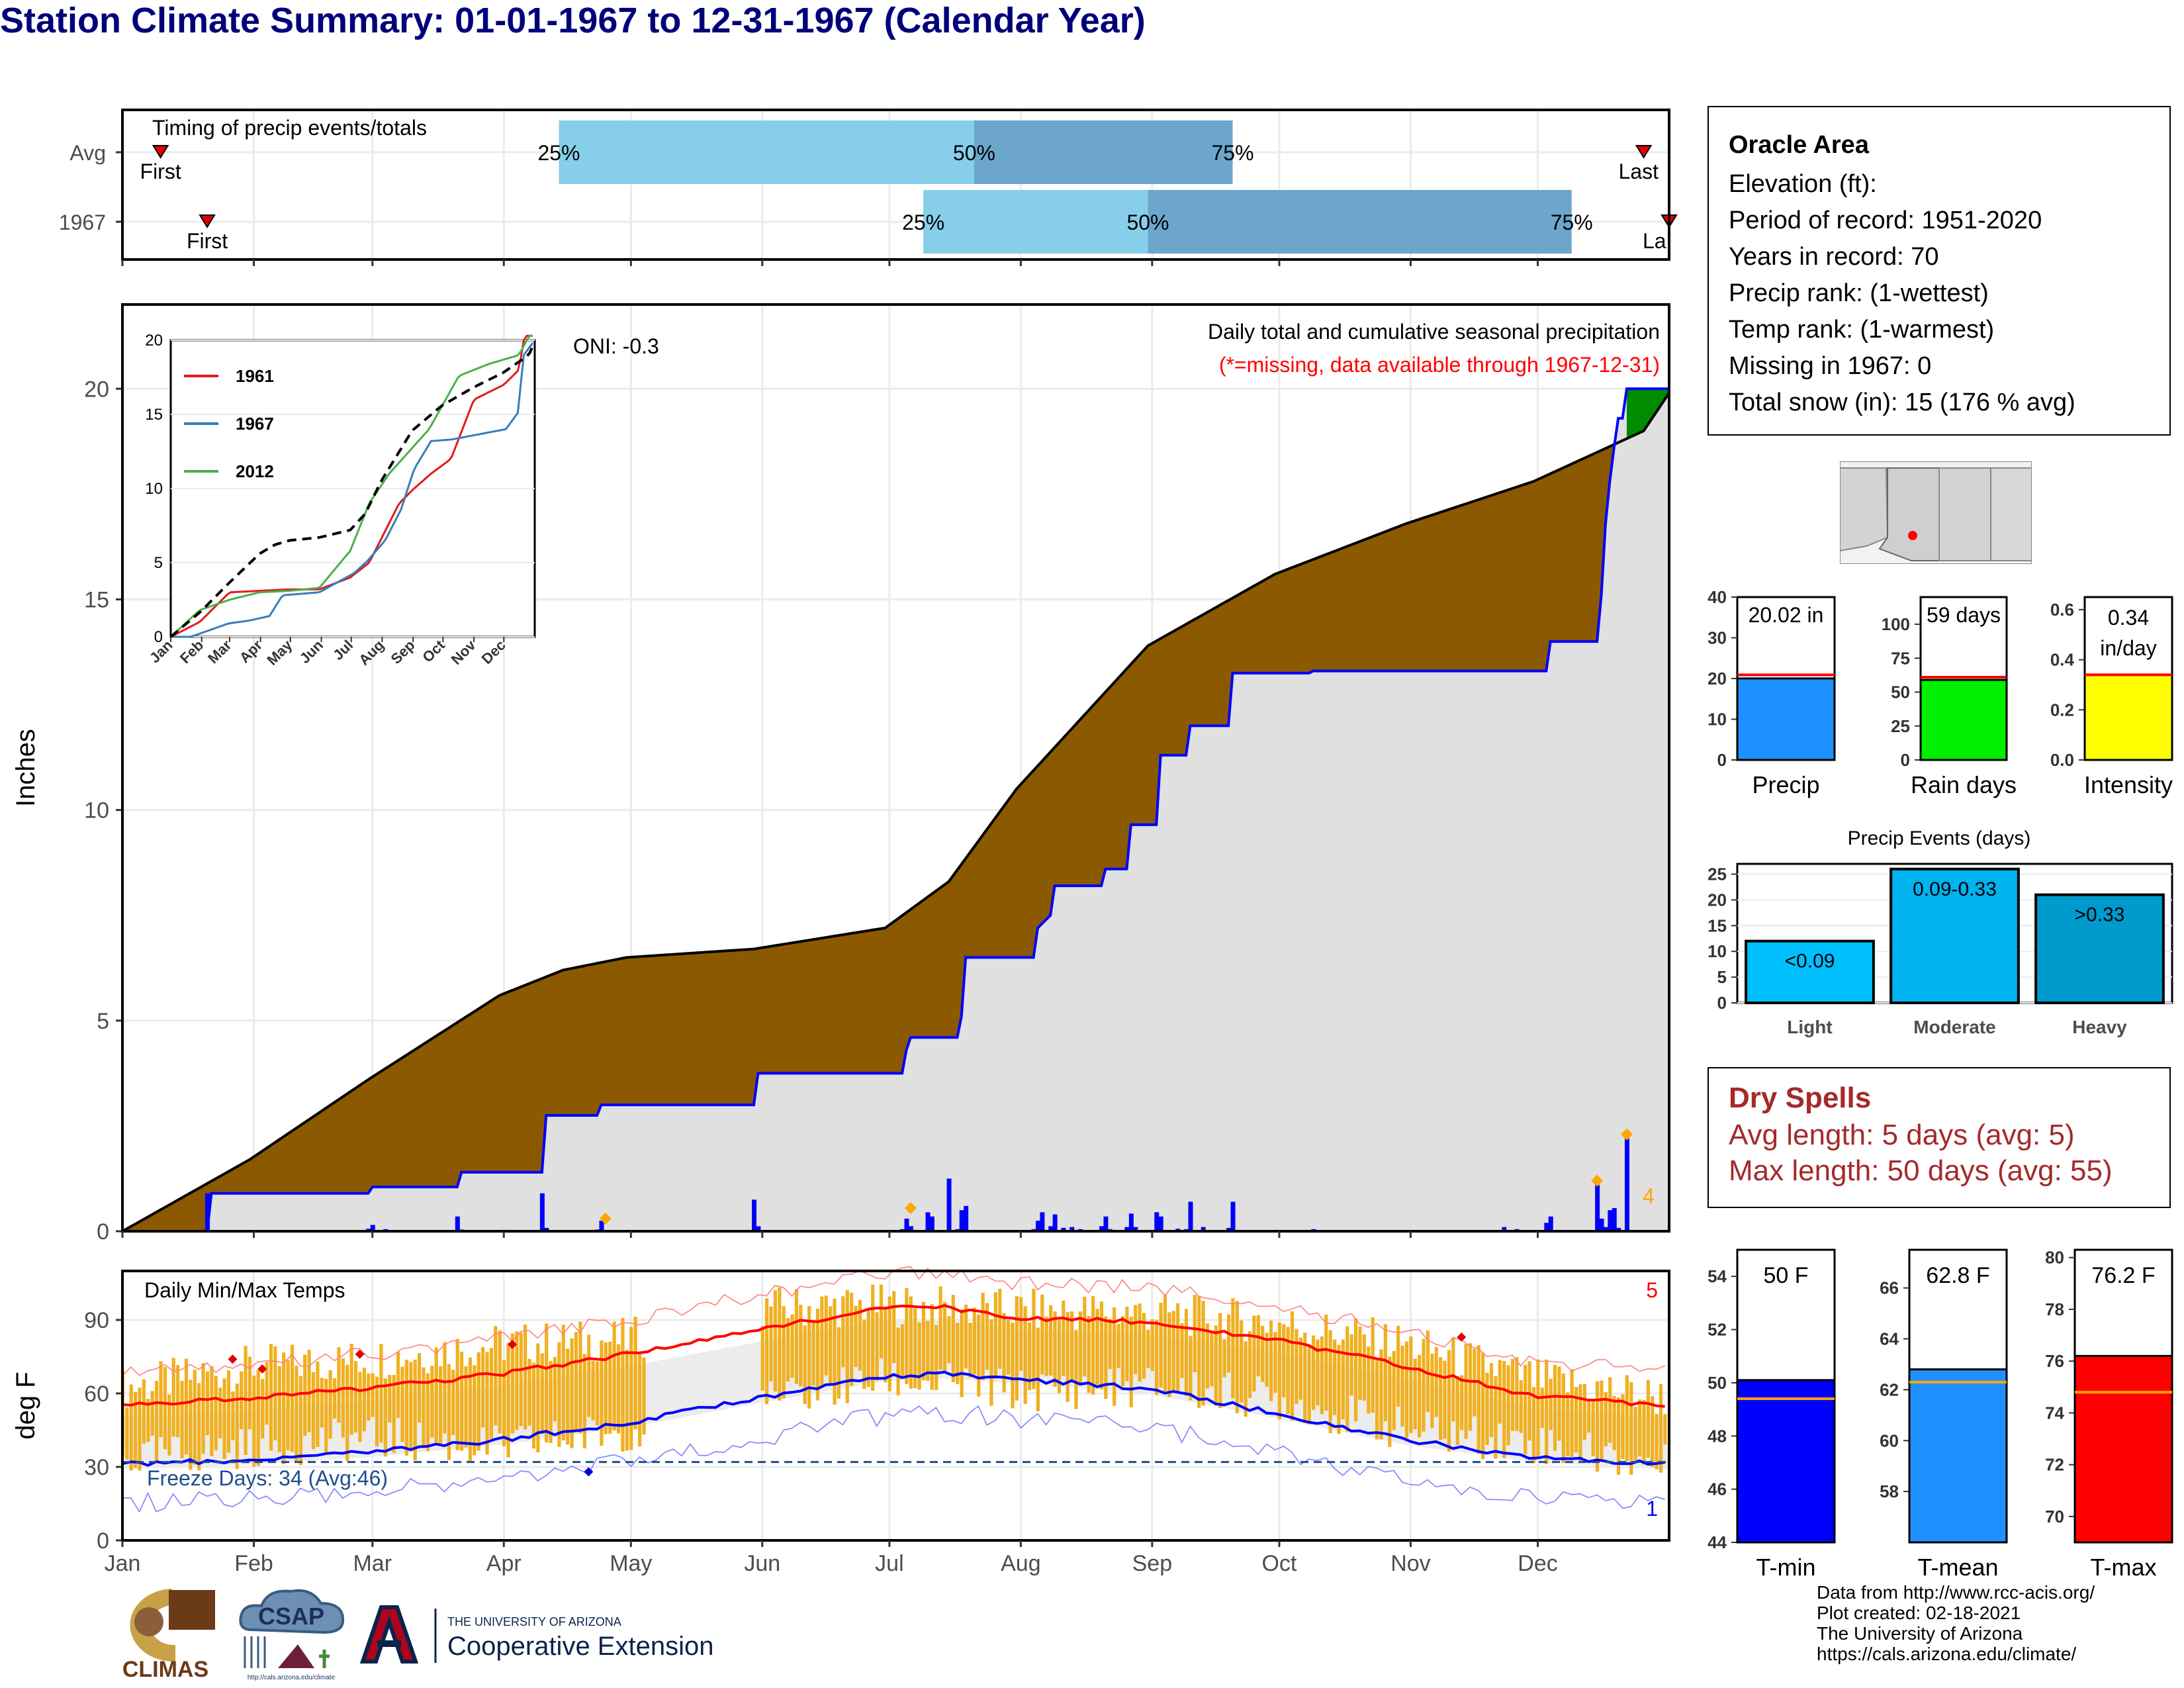 The height and width of the screenshot is (1688, 2184). Describe the element at coordinates (82, 222) in the screenshot. I see `timing-row-label: 1967` at that location.